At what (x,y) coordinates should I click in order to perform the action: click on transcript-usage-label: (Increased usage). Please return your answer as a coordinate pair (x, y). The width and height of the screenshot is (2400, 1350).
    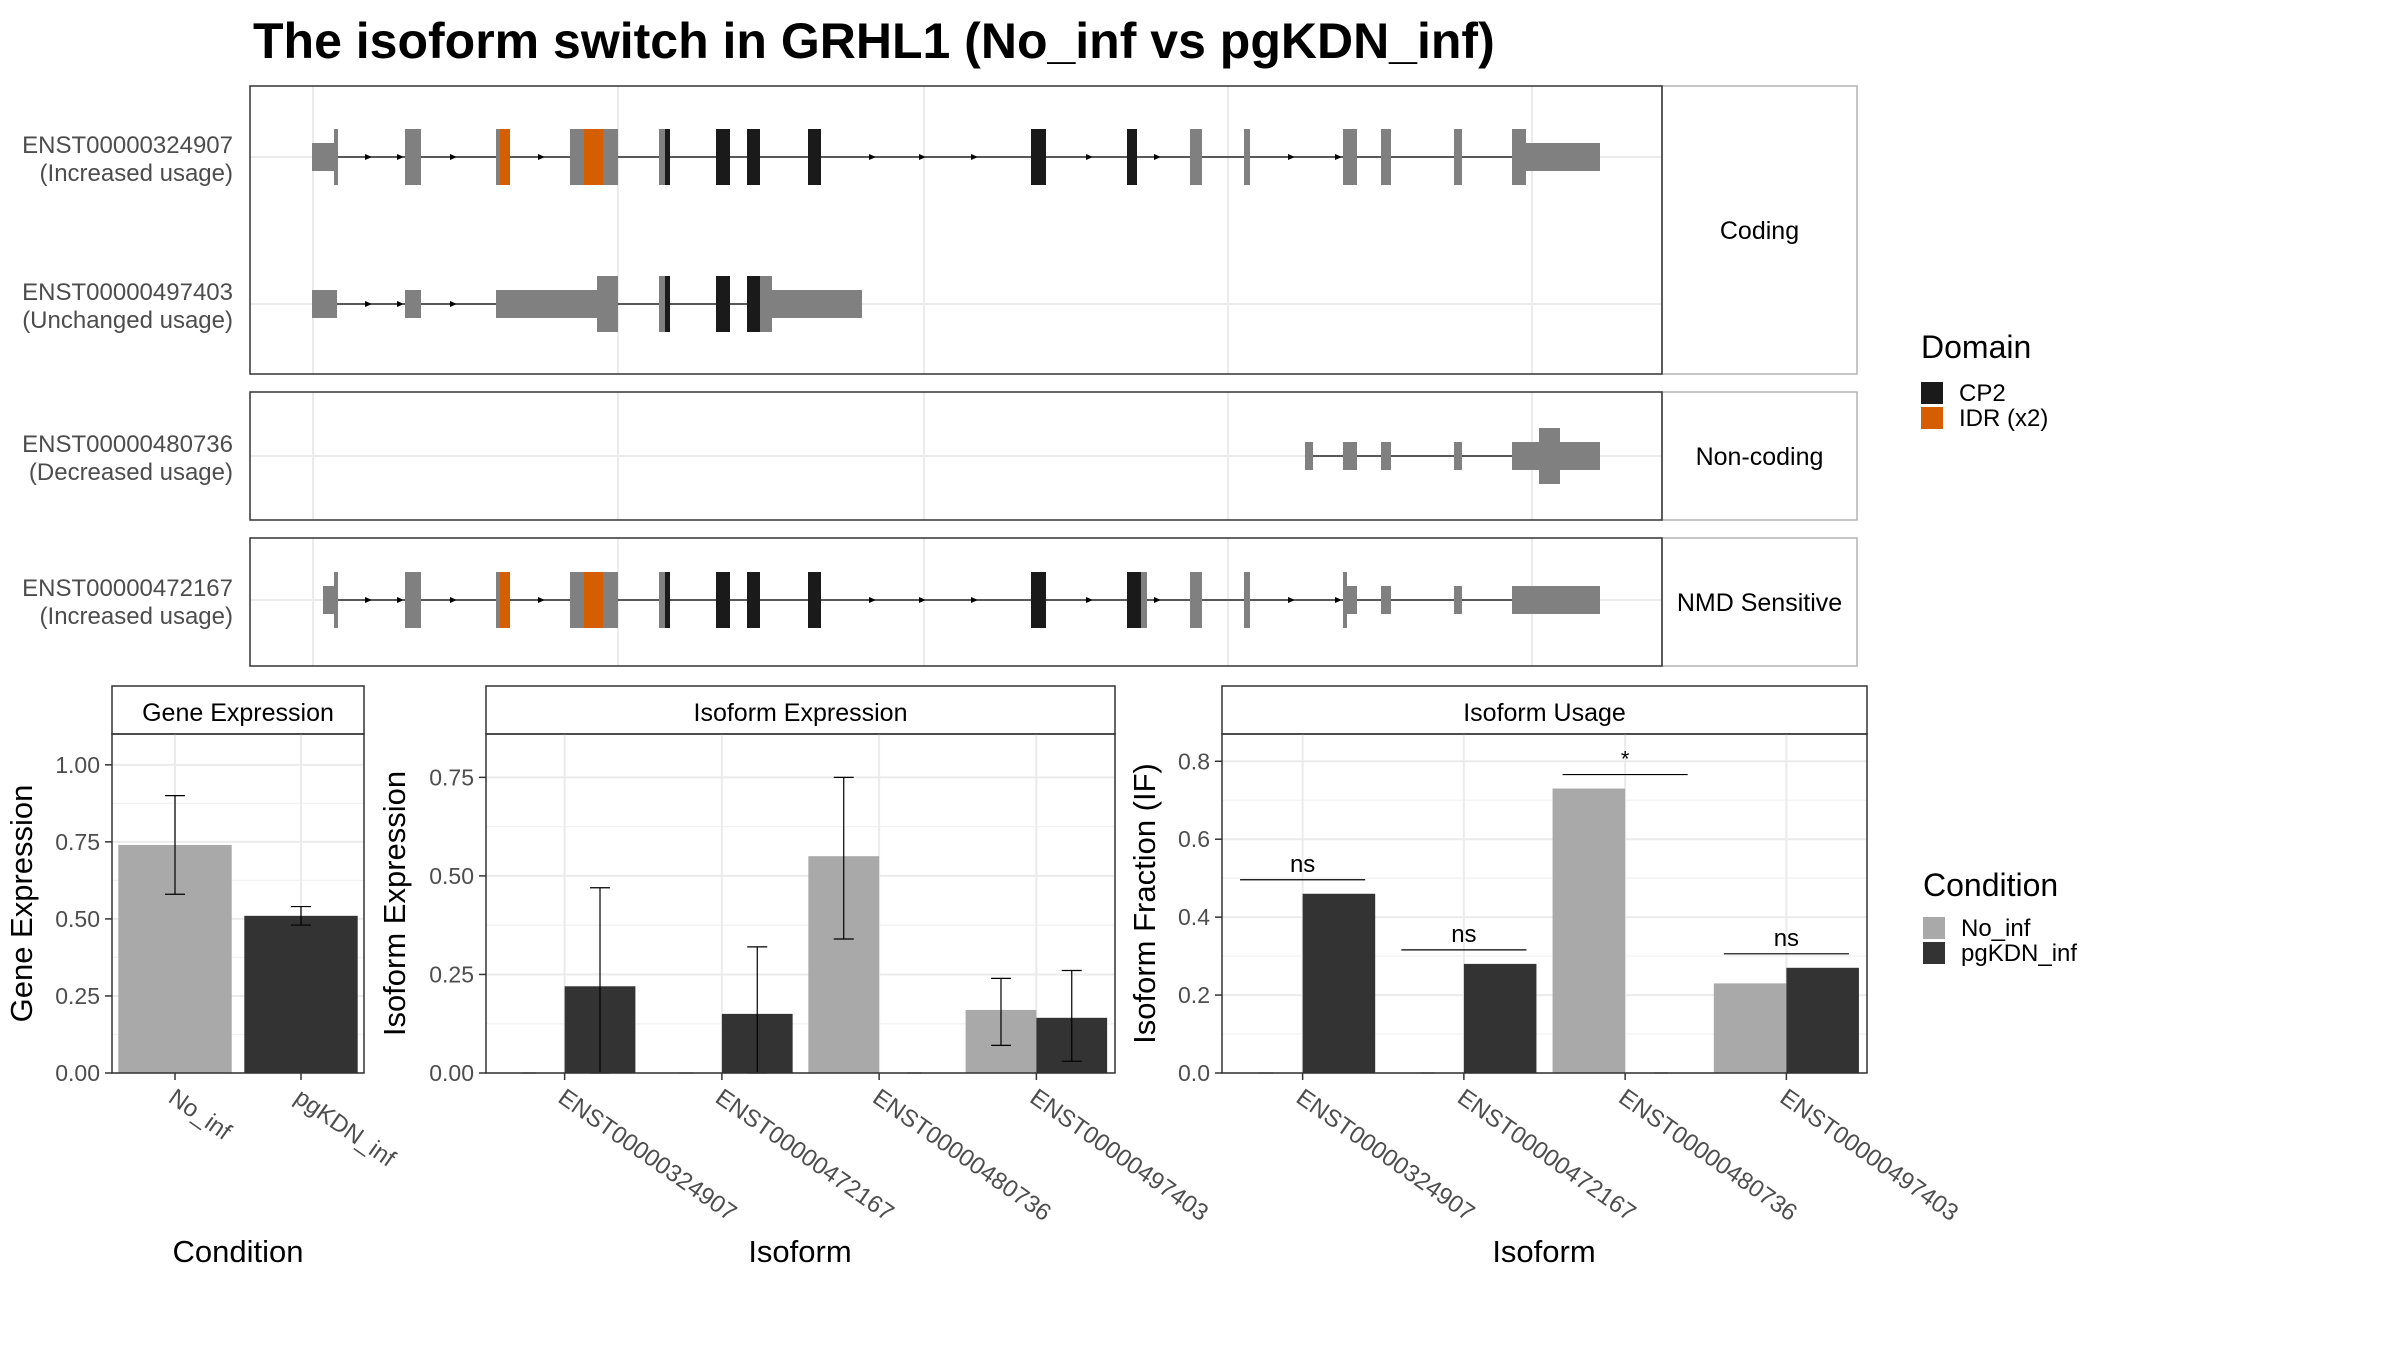
    Looking at the image, I should click on (136, 616).